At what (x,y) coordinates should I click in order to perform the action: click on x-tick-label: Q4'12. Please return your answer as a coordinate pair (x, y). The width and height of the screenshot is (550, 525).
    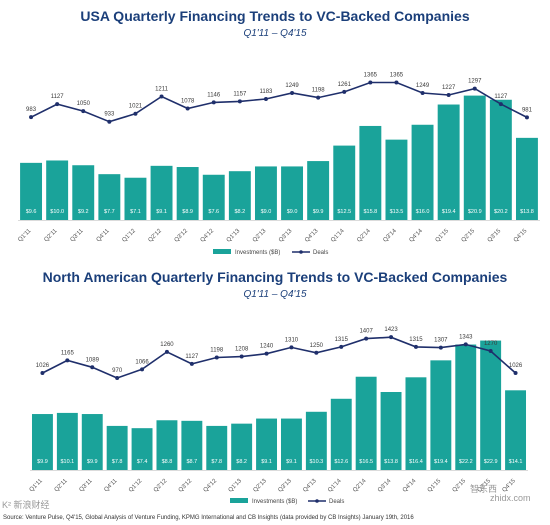
    Looking at the image, I should click on (211, 486).